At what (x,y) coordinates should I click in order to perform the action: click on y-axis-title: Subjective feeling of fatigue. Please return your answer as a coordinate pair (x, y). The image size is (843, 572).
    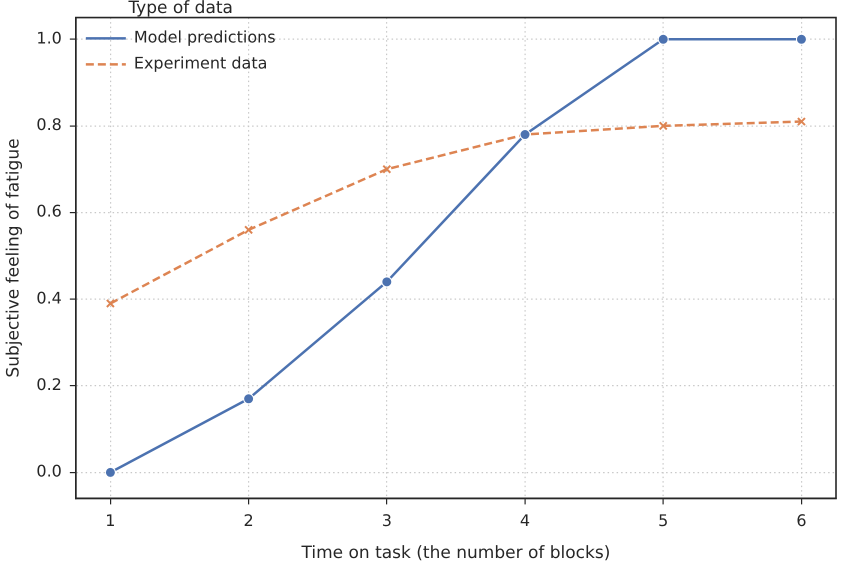
    Looking at the image, I should click on (14, 258).